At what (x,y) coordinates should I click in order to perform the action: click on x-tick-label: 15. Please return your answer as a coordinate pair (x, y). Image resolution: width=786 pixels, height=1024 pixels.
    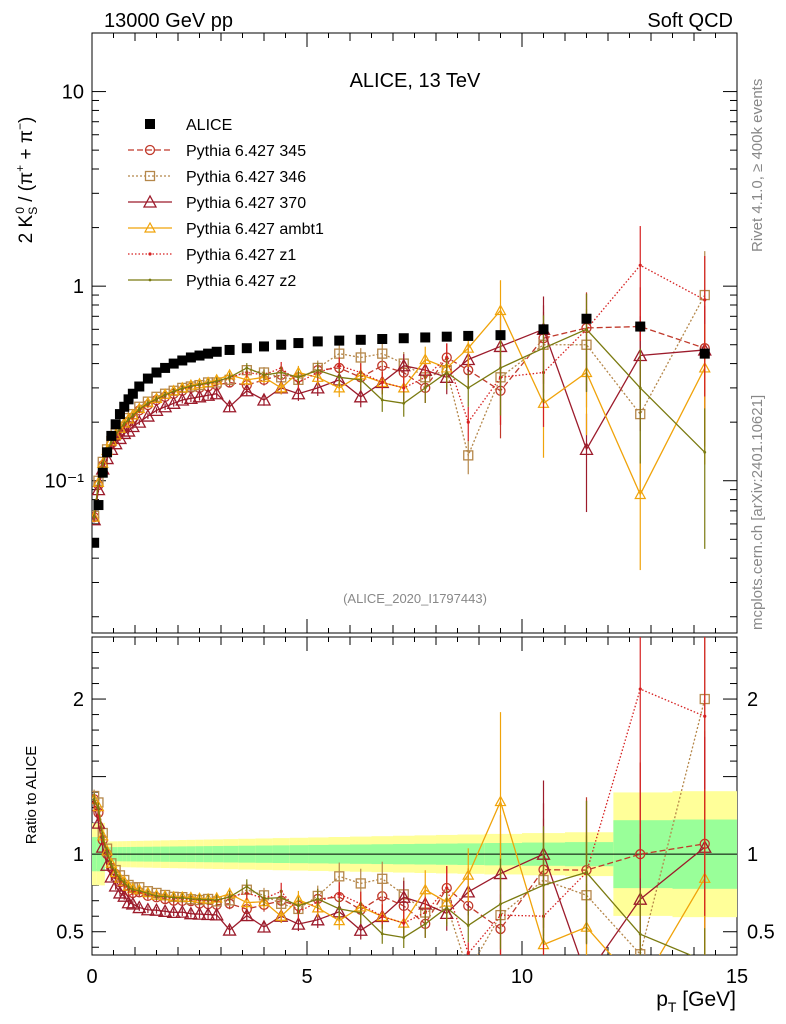
    Looking at the image, I should click on (737, 977).